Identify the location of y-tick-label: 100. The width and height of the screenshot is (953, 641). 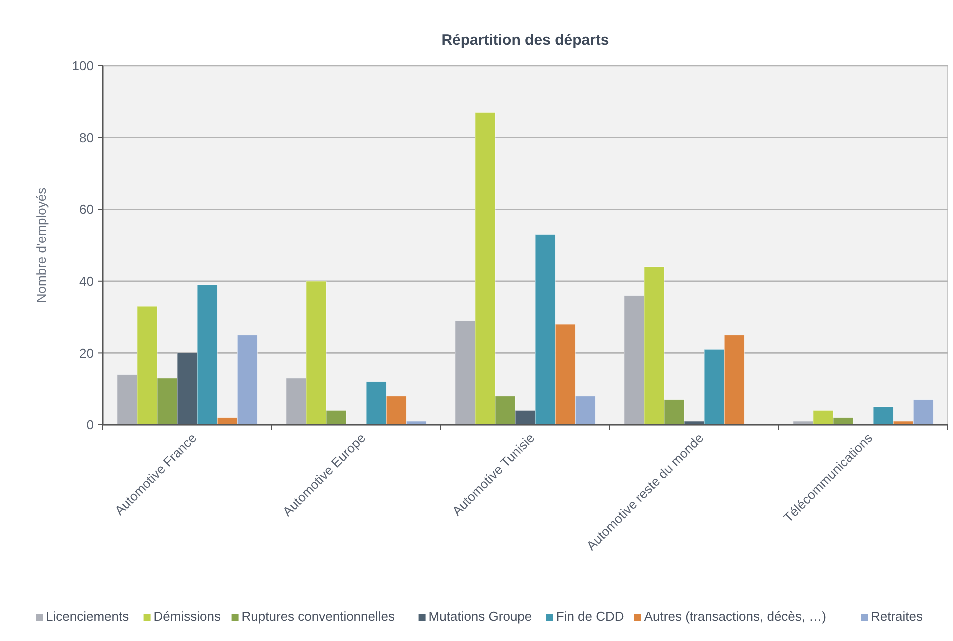
(83, 66).